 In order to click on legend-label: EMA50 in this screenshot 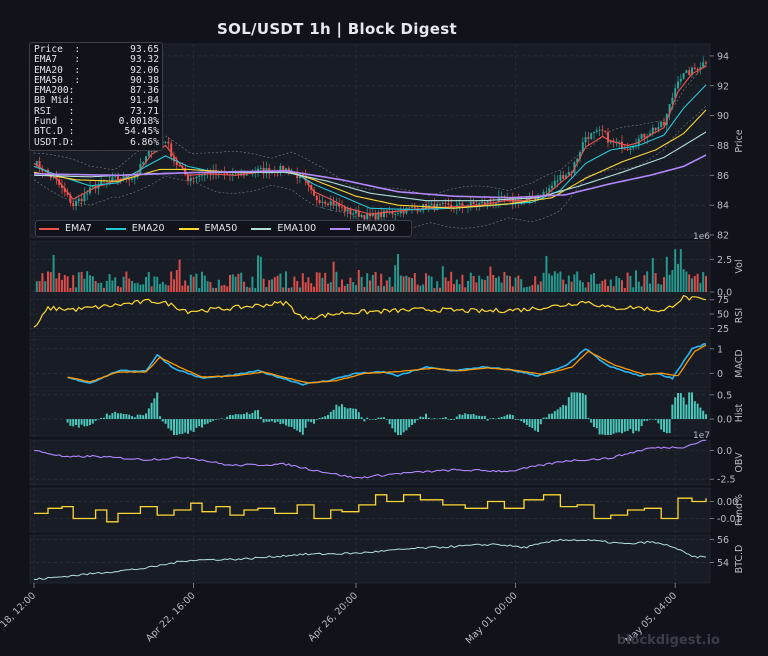, I will do `click(221, 228)`.